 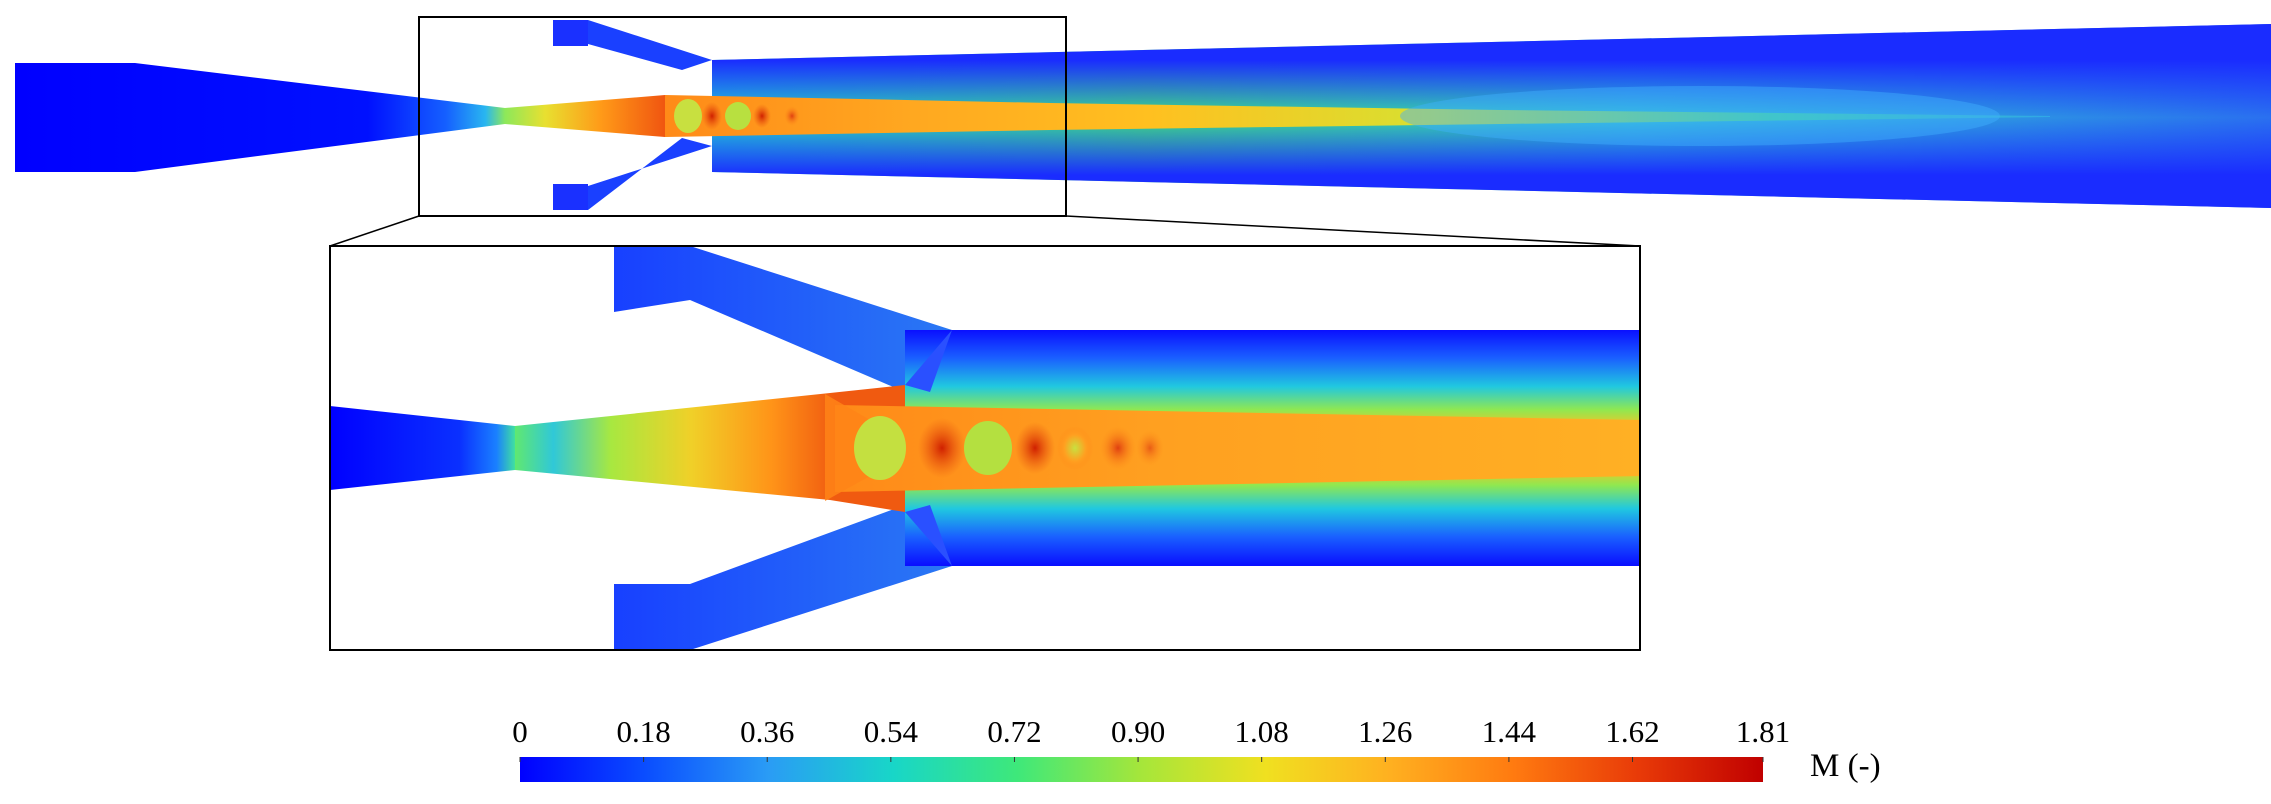 I want to click on colorbar-tick-label: 0, so click(x=520, y=731).